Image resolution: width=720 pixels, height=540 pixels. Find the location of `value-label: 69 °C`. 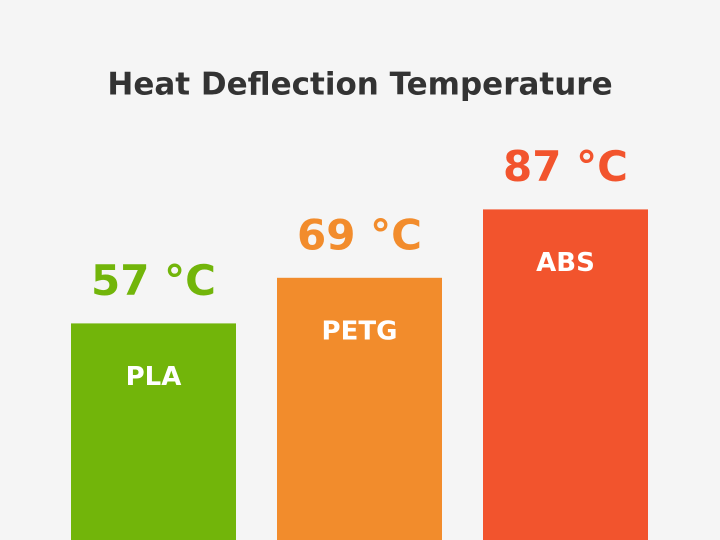

value-label: 69 °C is located at coordinates (359, 234).